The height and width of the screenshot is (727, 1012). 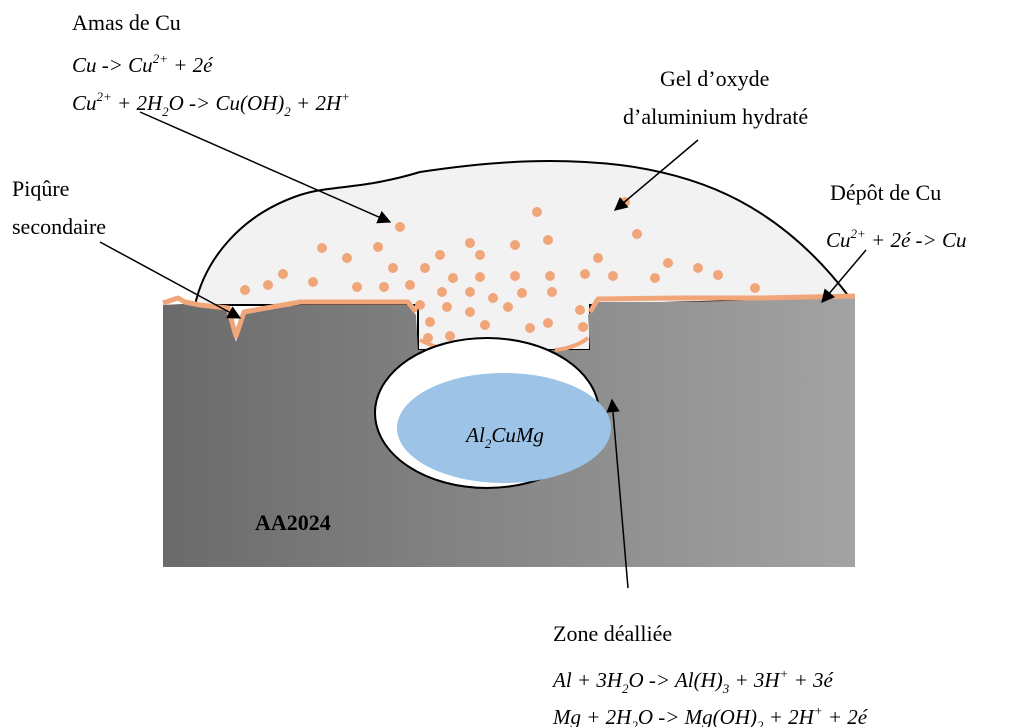 What do you see at coordinates (676, 680) in the screenshot?
I see `equation-text: O -> Al(H)` at bounding box center [676, 680].